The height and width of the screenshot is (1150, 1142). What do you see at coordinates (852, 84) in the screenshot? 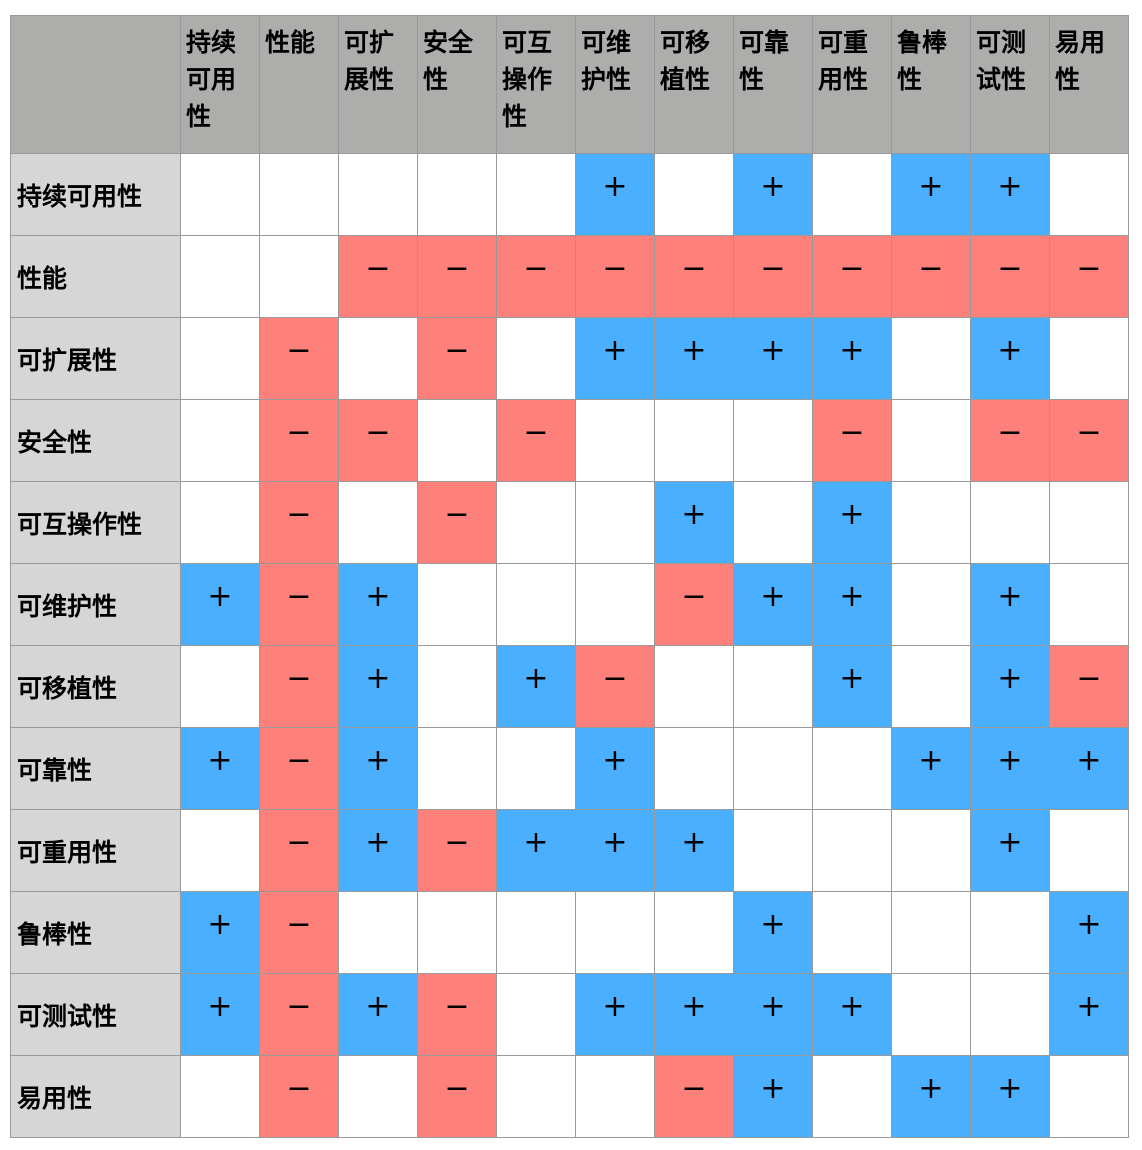
I see `column-header: 可重用性` at bounding box center [852, 84].